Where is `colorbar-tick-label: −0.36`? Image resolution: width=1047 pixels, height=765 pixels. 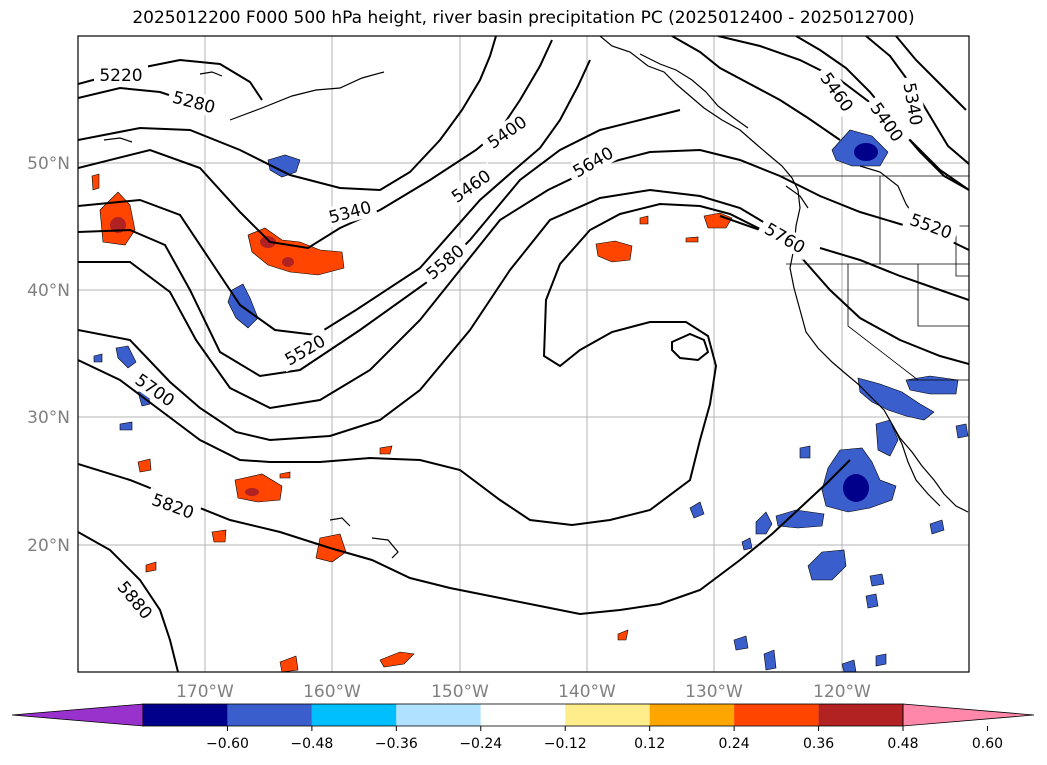
colorbar-tick-label: −0.36 is located at coordinates (396, 744).